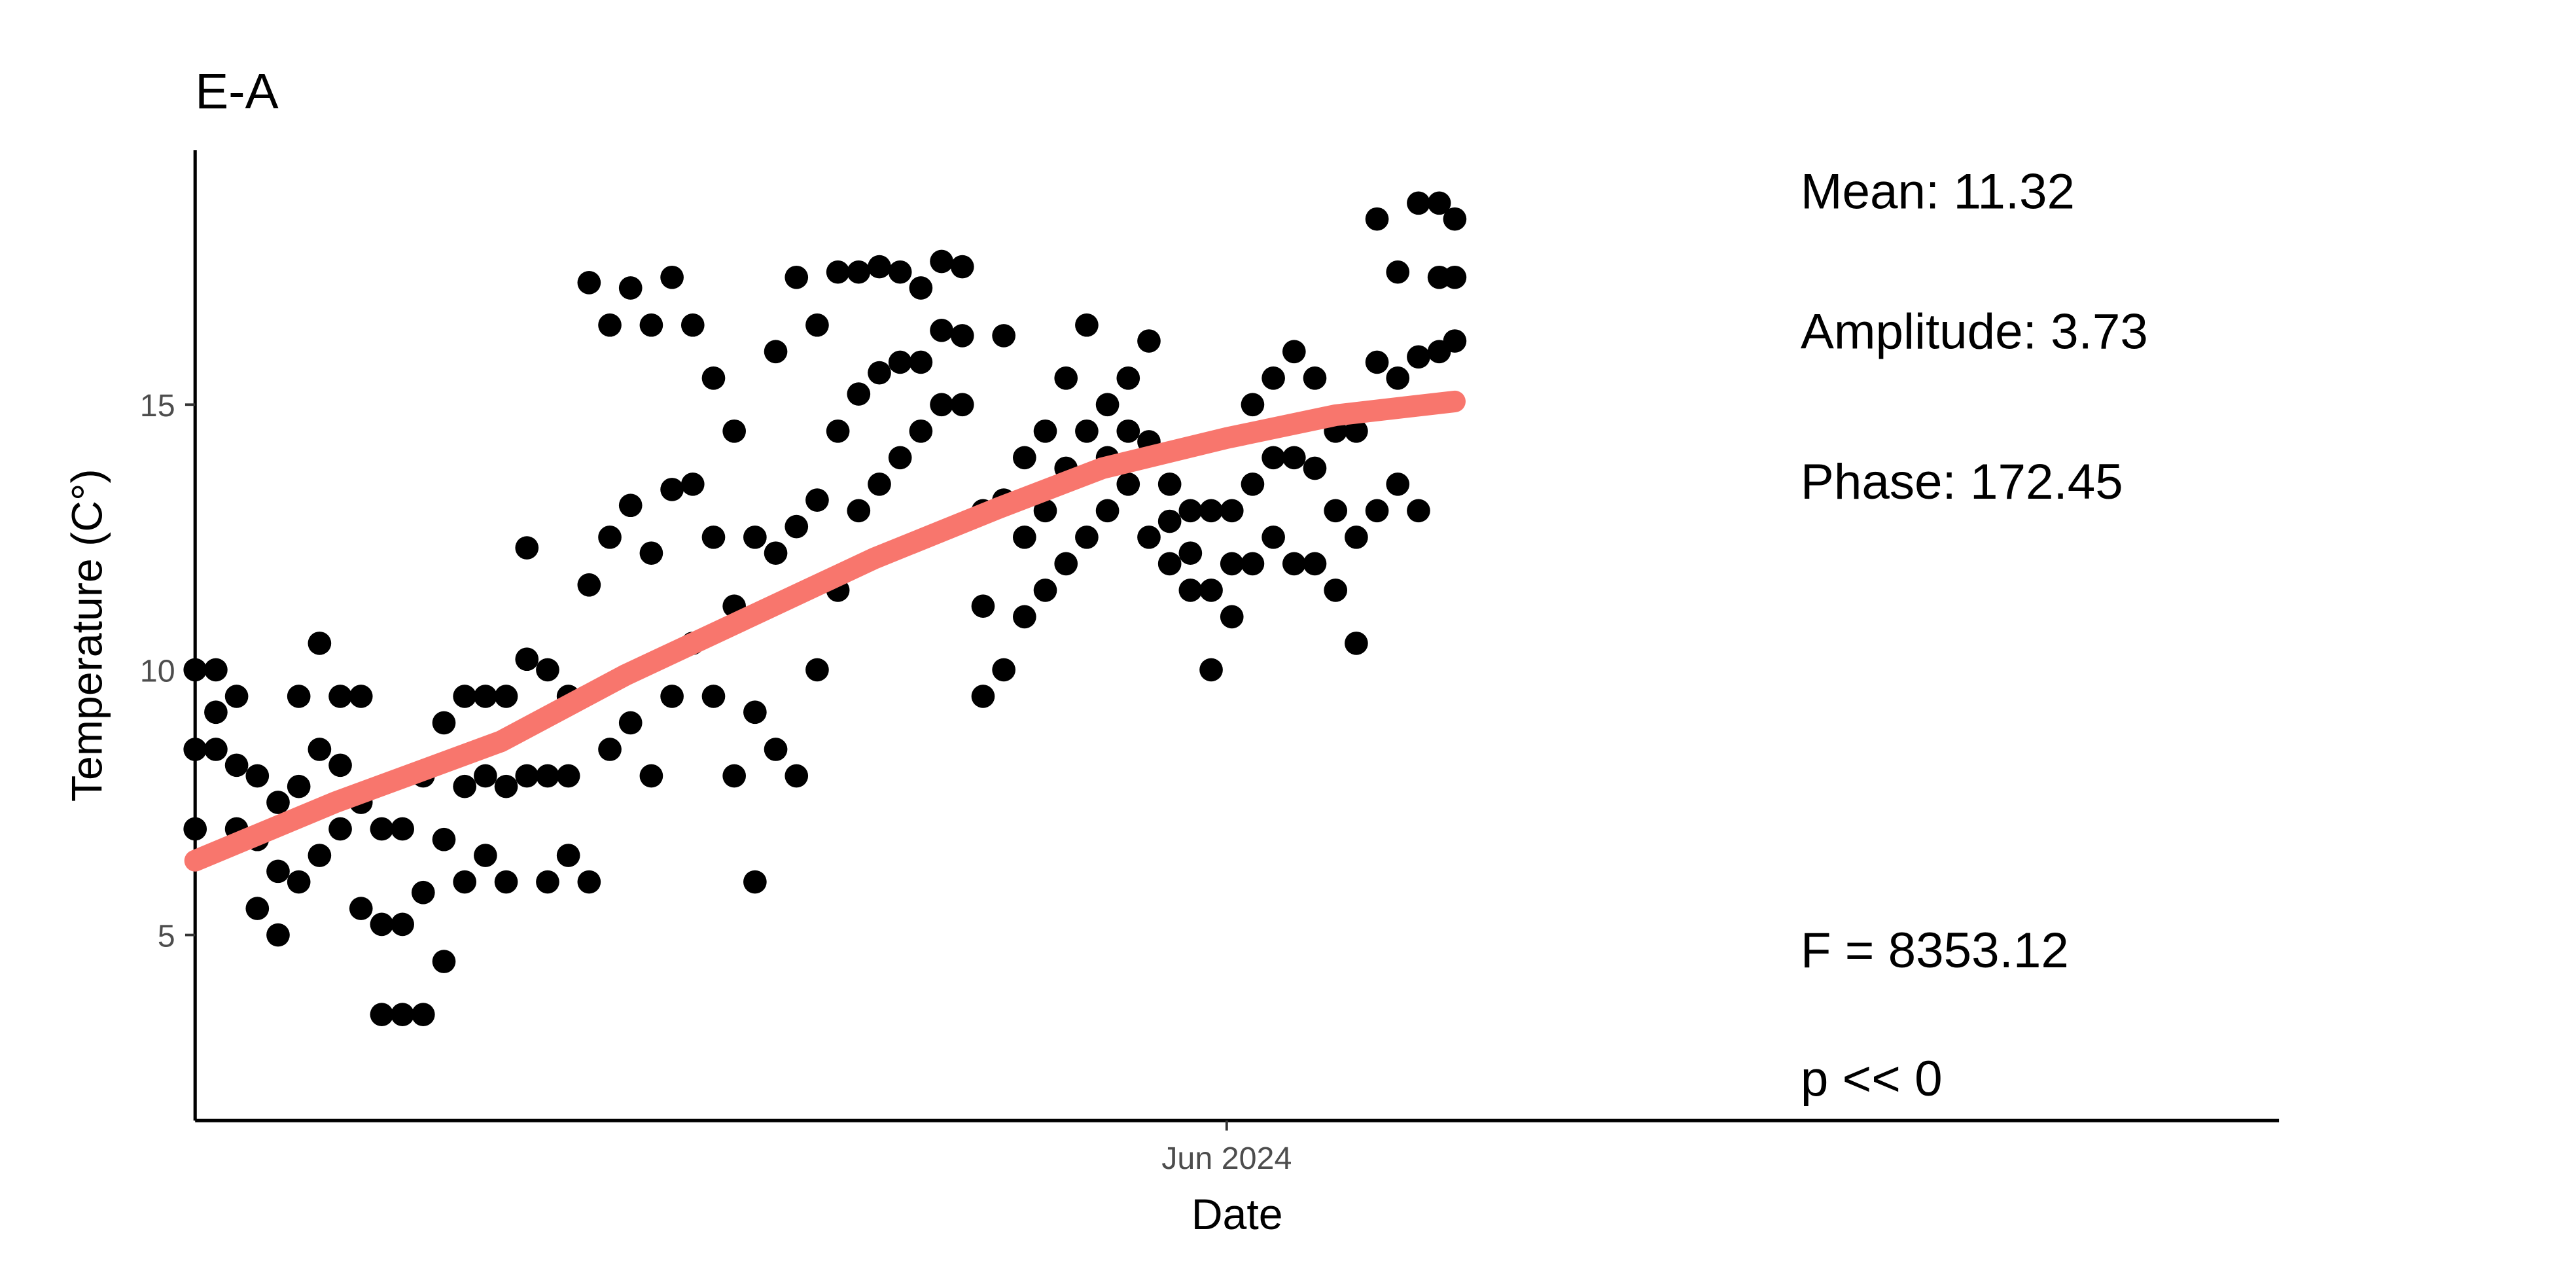  Describe the element at coordinates (166, 936) in the screenshot. I see `y-tick-label: 5` at that location.